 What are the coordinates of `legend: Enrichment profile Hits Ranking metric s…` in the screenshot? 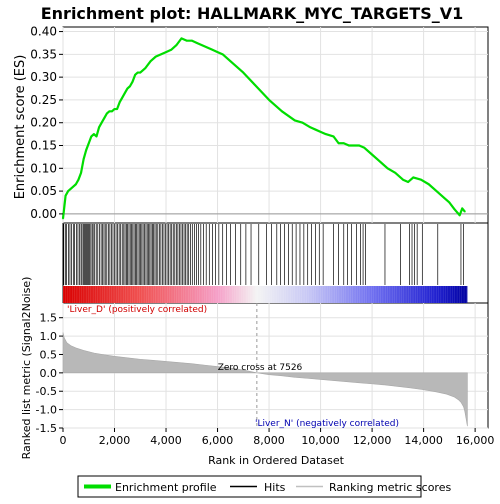 It's located at (264, 486).